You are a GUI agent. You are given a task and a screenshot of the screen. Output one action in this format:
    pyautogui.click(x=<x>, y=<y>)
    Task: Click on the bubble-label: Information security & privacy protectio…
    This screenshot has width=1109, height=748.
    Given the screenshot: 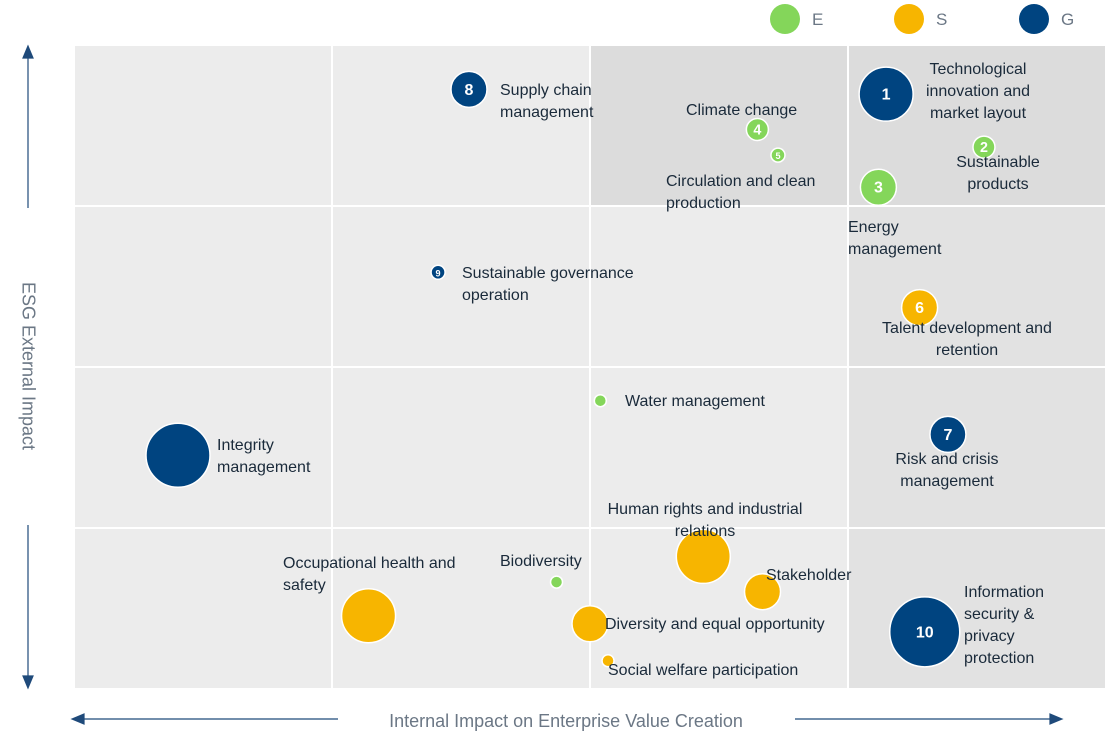 What is the action you would take?
    pyautogui.click(x=1004, y=625)
    